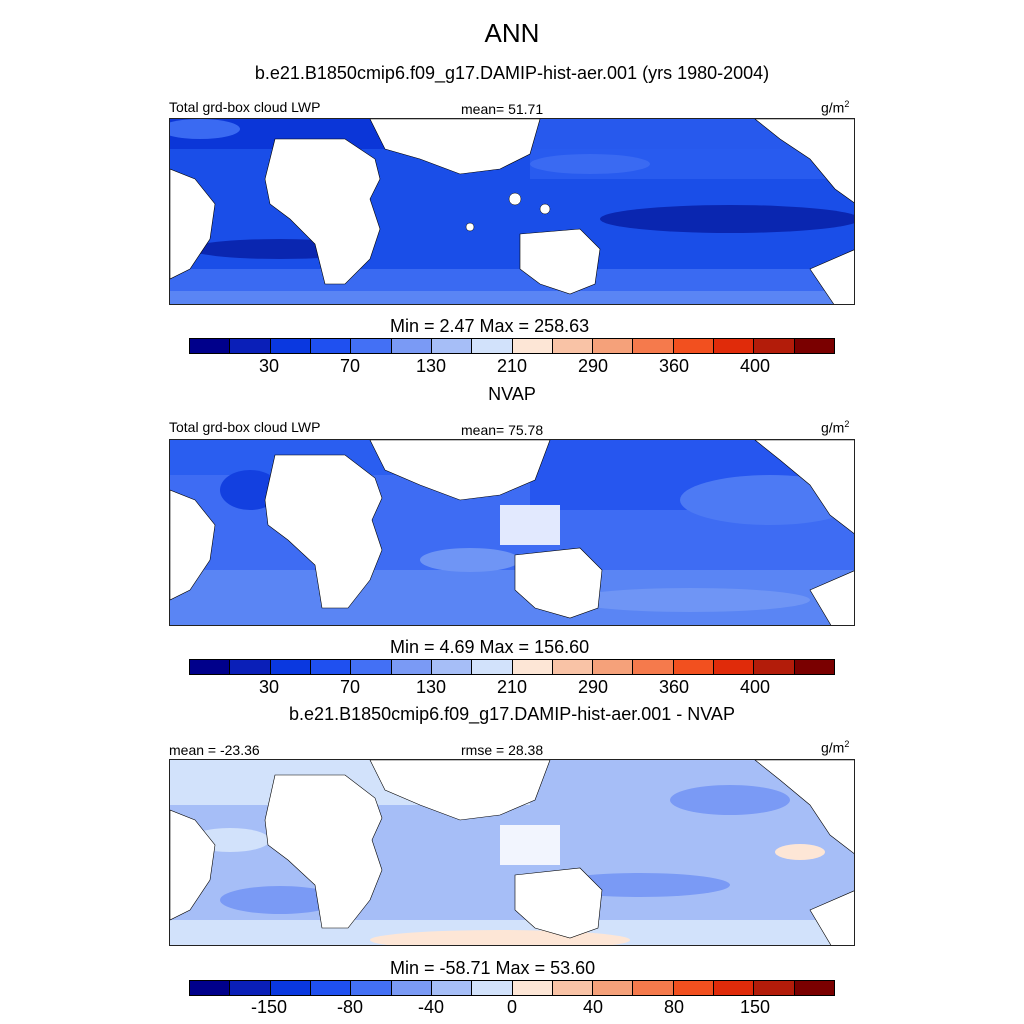 The height and width of the screenshot is (1024, 1024). I want to click on land-africa, so click(322, 211).